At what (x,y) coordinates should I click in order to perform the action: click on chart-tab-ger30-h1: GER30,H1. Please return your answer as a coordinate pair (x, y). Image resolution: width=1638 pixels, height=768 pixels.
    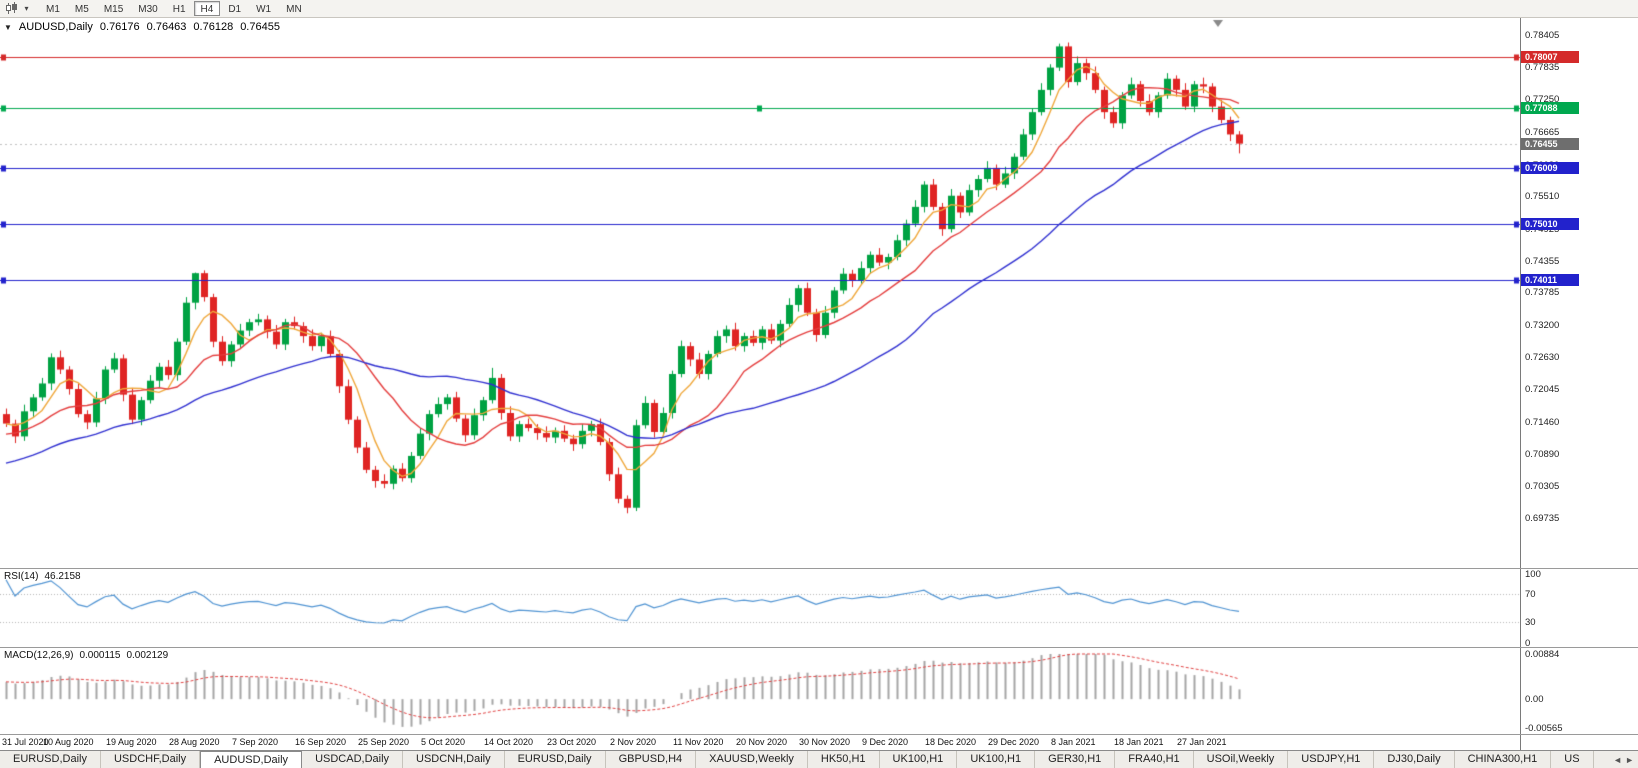
    Looking at the image, I should click on (1075, 759).